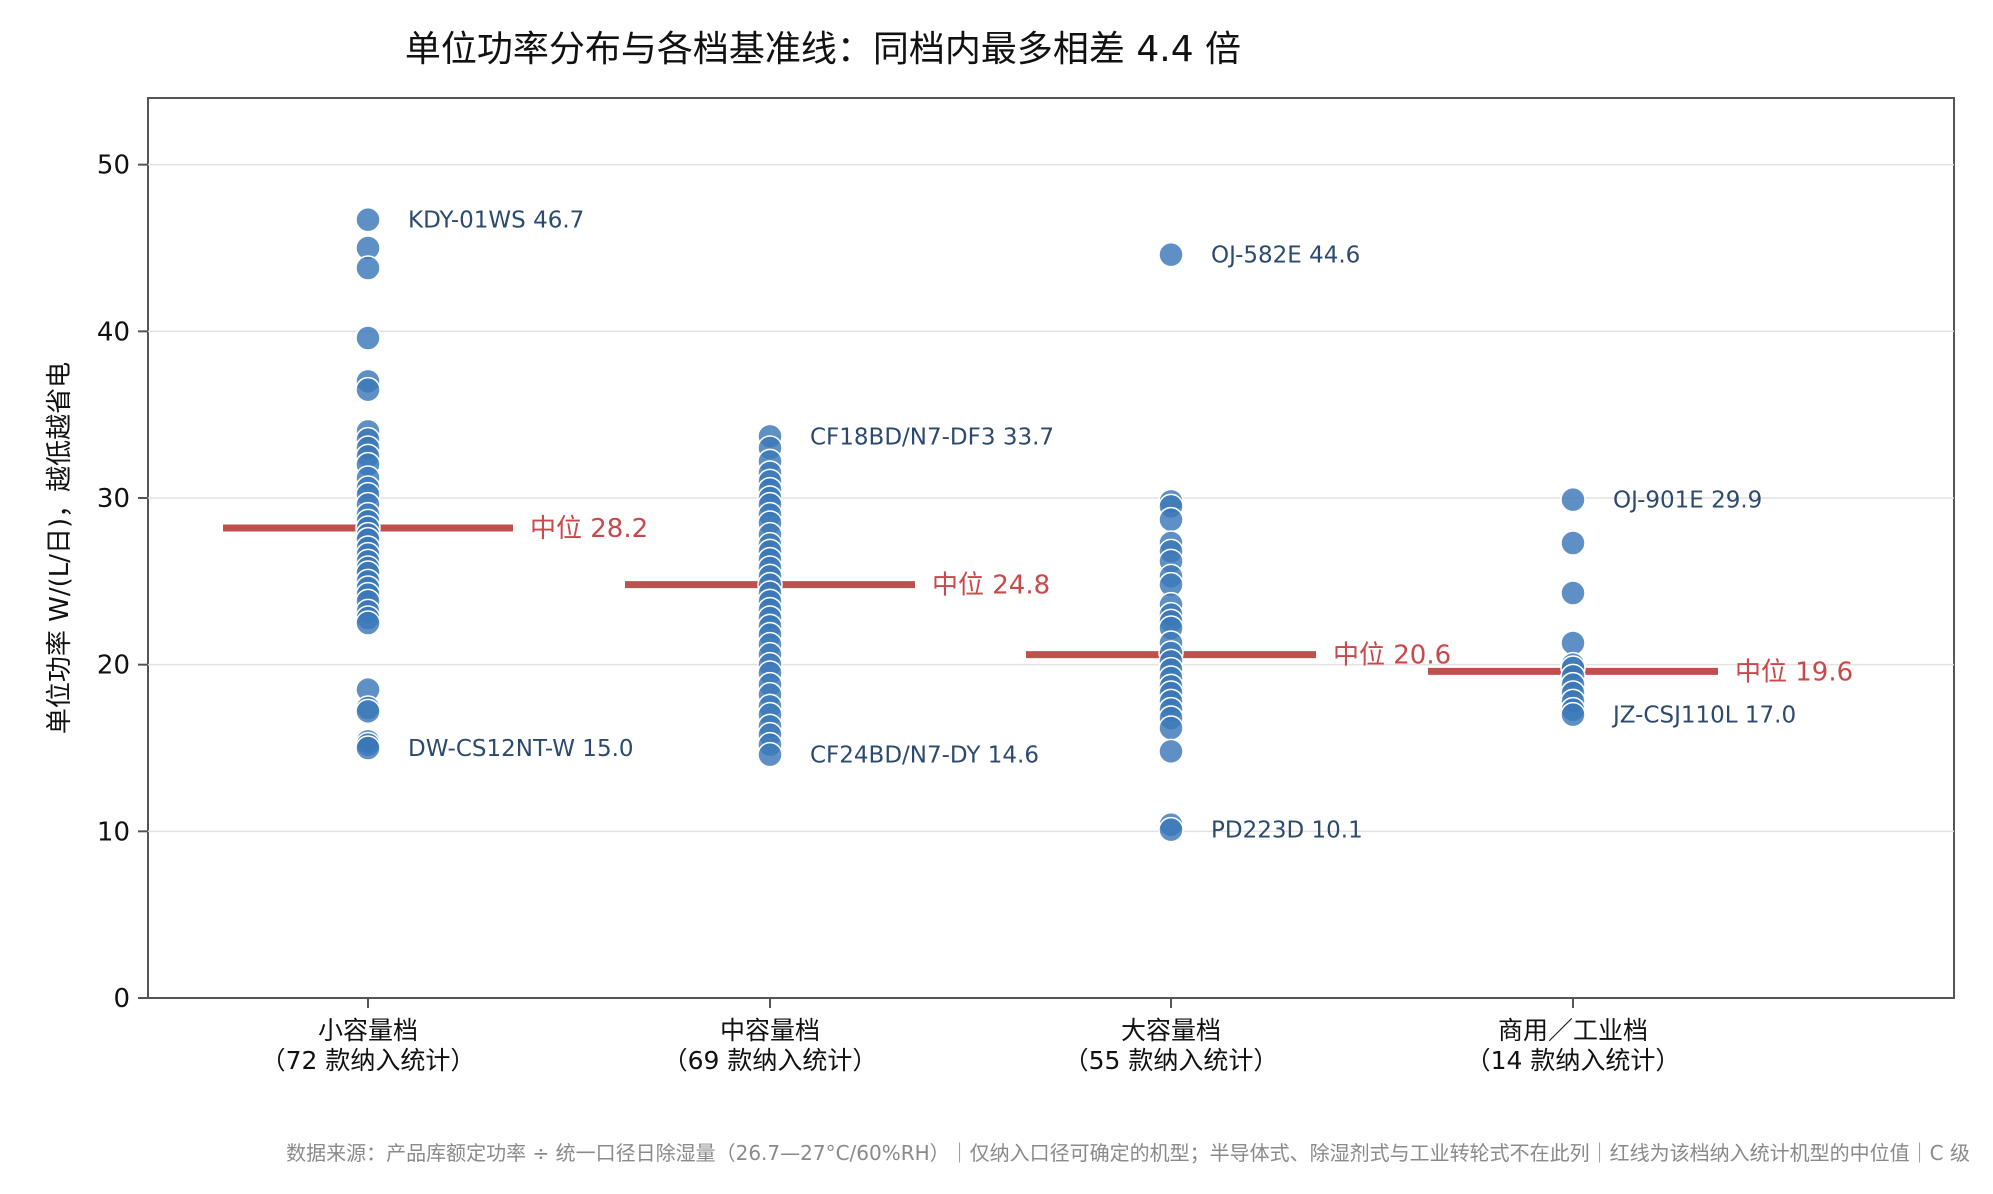  What do you see at coordinates (1573, 1030) in the screenshot?
I see `x-tick-label: 商用／工业档` at bounding box center [1573, 1030].